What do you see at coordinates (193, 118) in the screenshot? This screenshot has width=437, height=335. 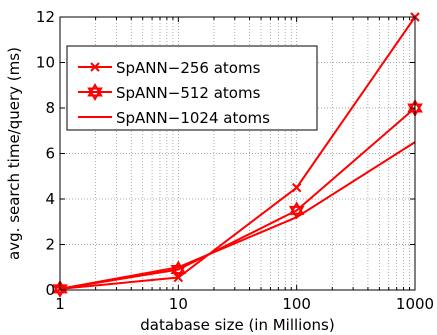 I see `legend-label: SpANN−1024 atoms` at bounding box center [193, 118].